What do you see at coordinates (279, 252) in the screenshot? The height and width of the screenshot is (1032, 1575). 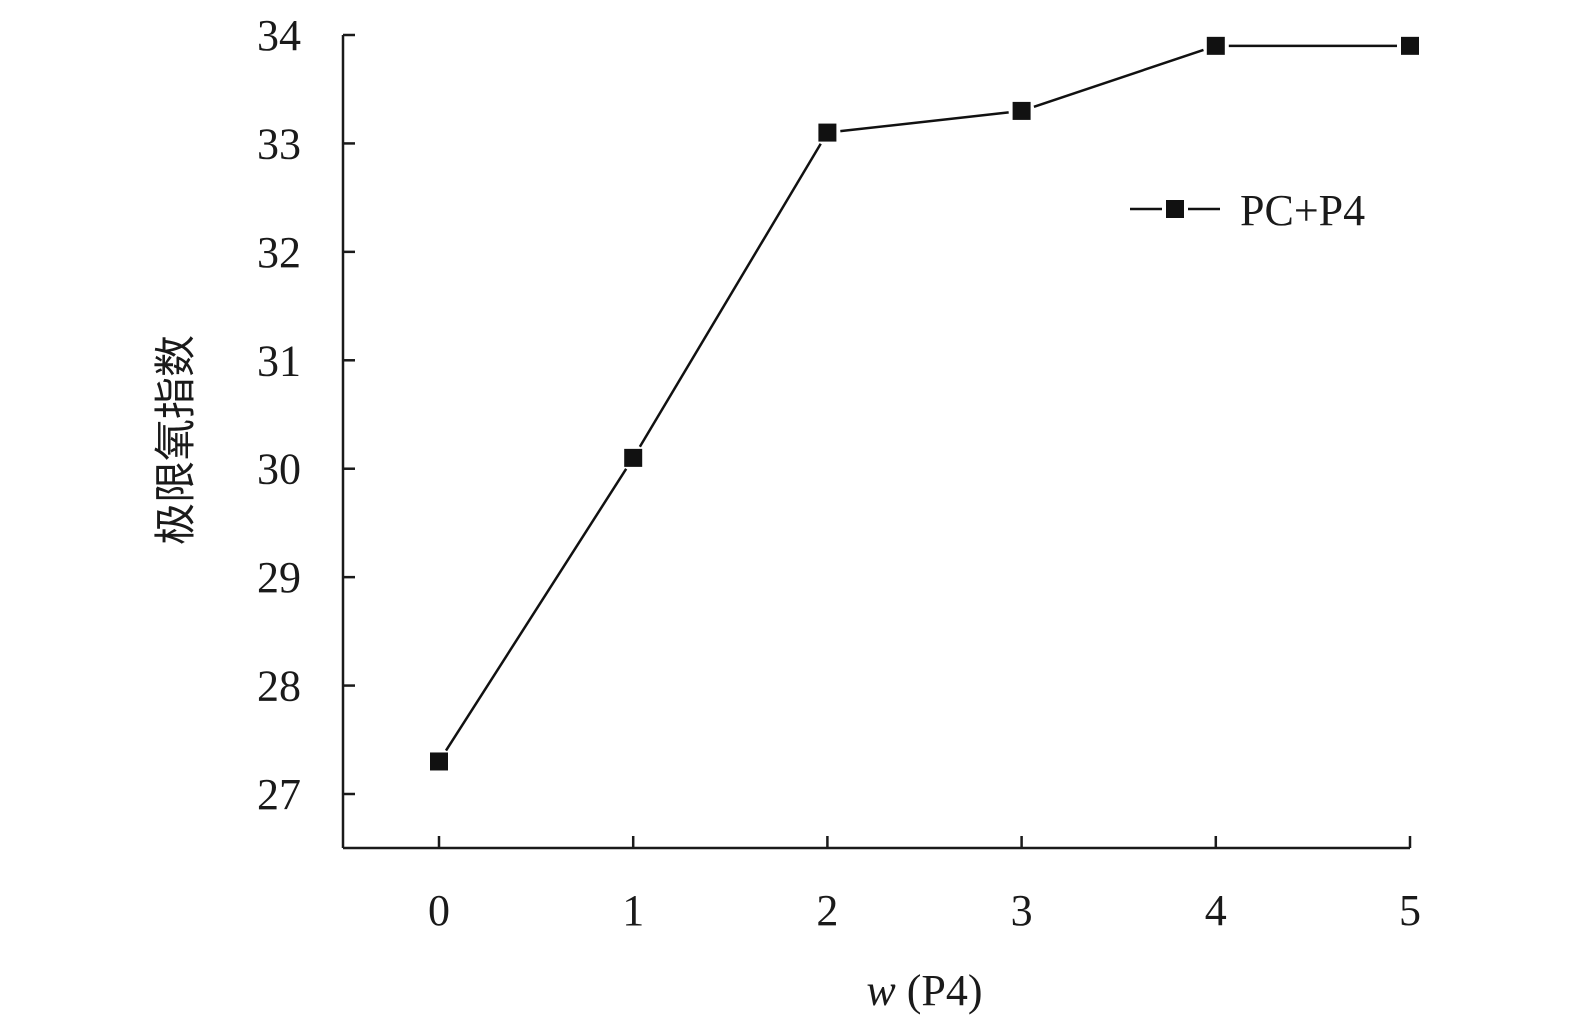 I see `y-tick-label: 32` at bounding box center [279, 252].